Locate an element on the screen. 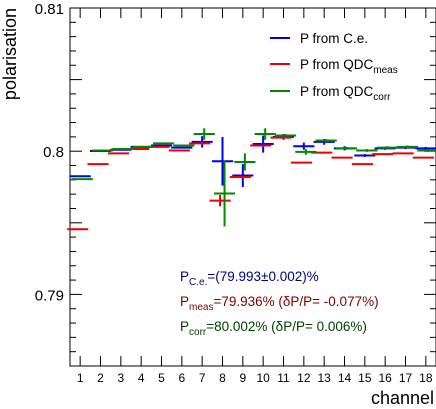  x-tick-label: 9 is located at coordinates (242, 378).